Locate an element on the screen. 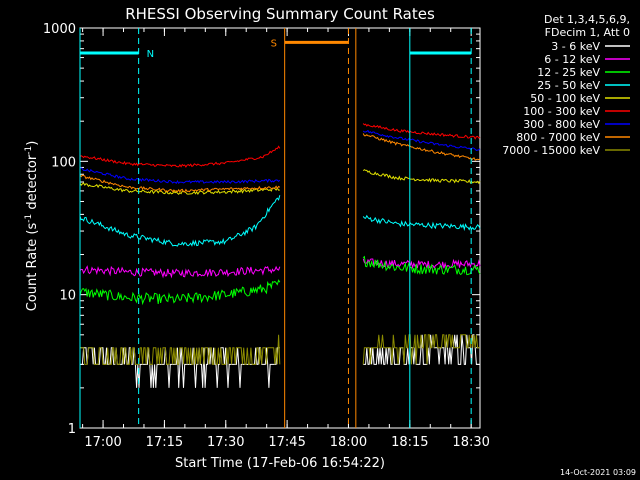  footer-date: 14-Oct-2021 03:09 is located at coordinates (598, 472).